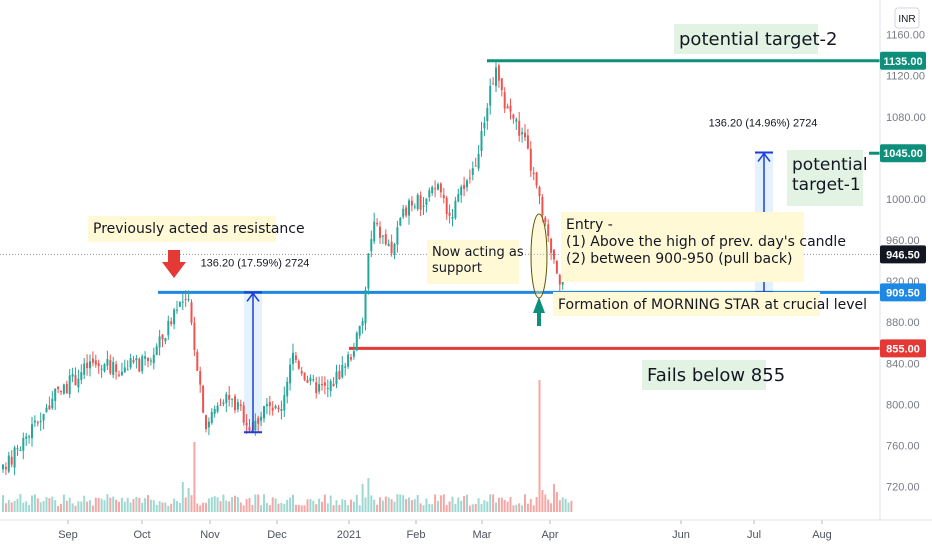 Image resolution: width=932 pixels, height=555 pixels. I want to click on target2-note-box, so click(746, 39).